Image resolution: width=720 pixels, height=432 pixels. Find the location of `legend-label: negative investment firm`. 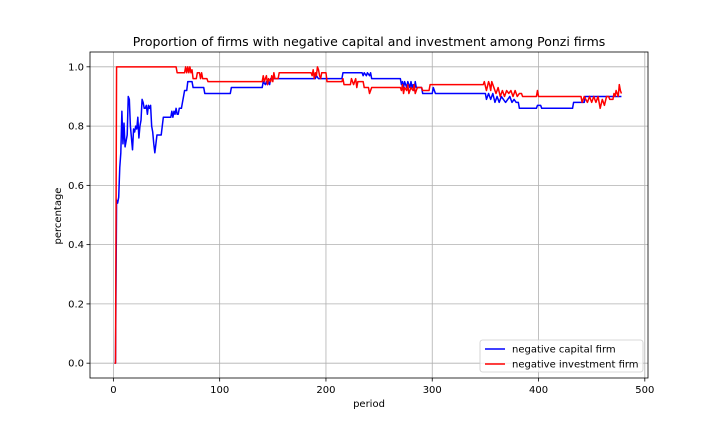

legend-label: negative investment firm is located at coordinates (575, 365).